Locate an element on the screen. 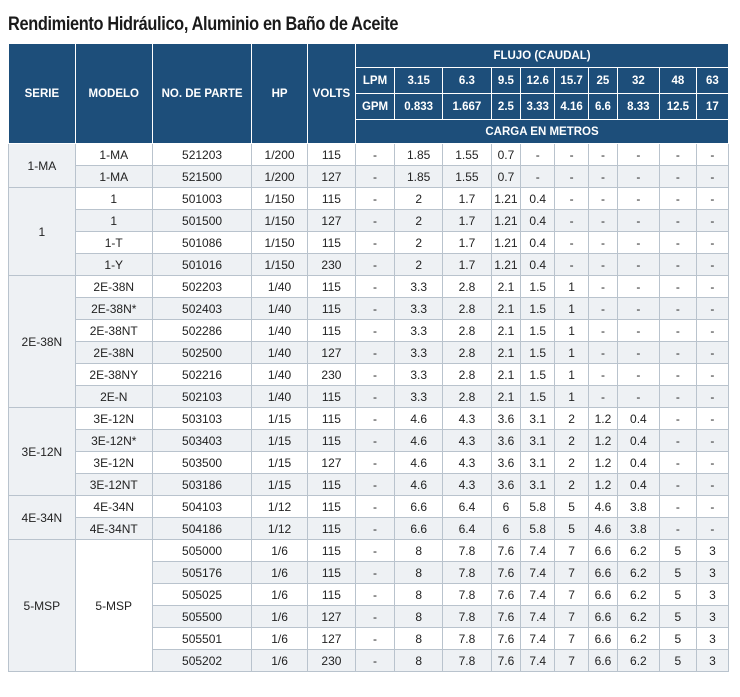 The width and height of the screenshot is (740, 697). hp-cell: 1/40 is located at coordinates (279, 374).